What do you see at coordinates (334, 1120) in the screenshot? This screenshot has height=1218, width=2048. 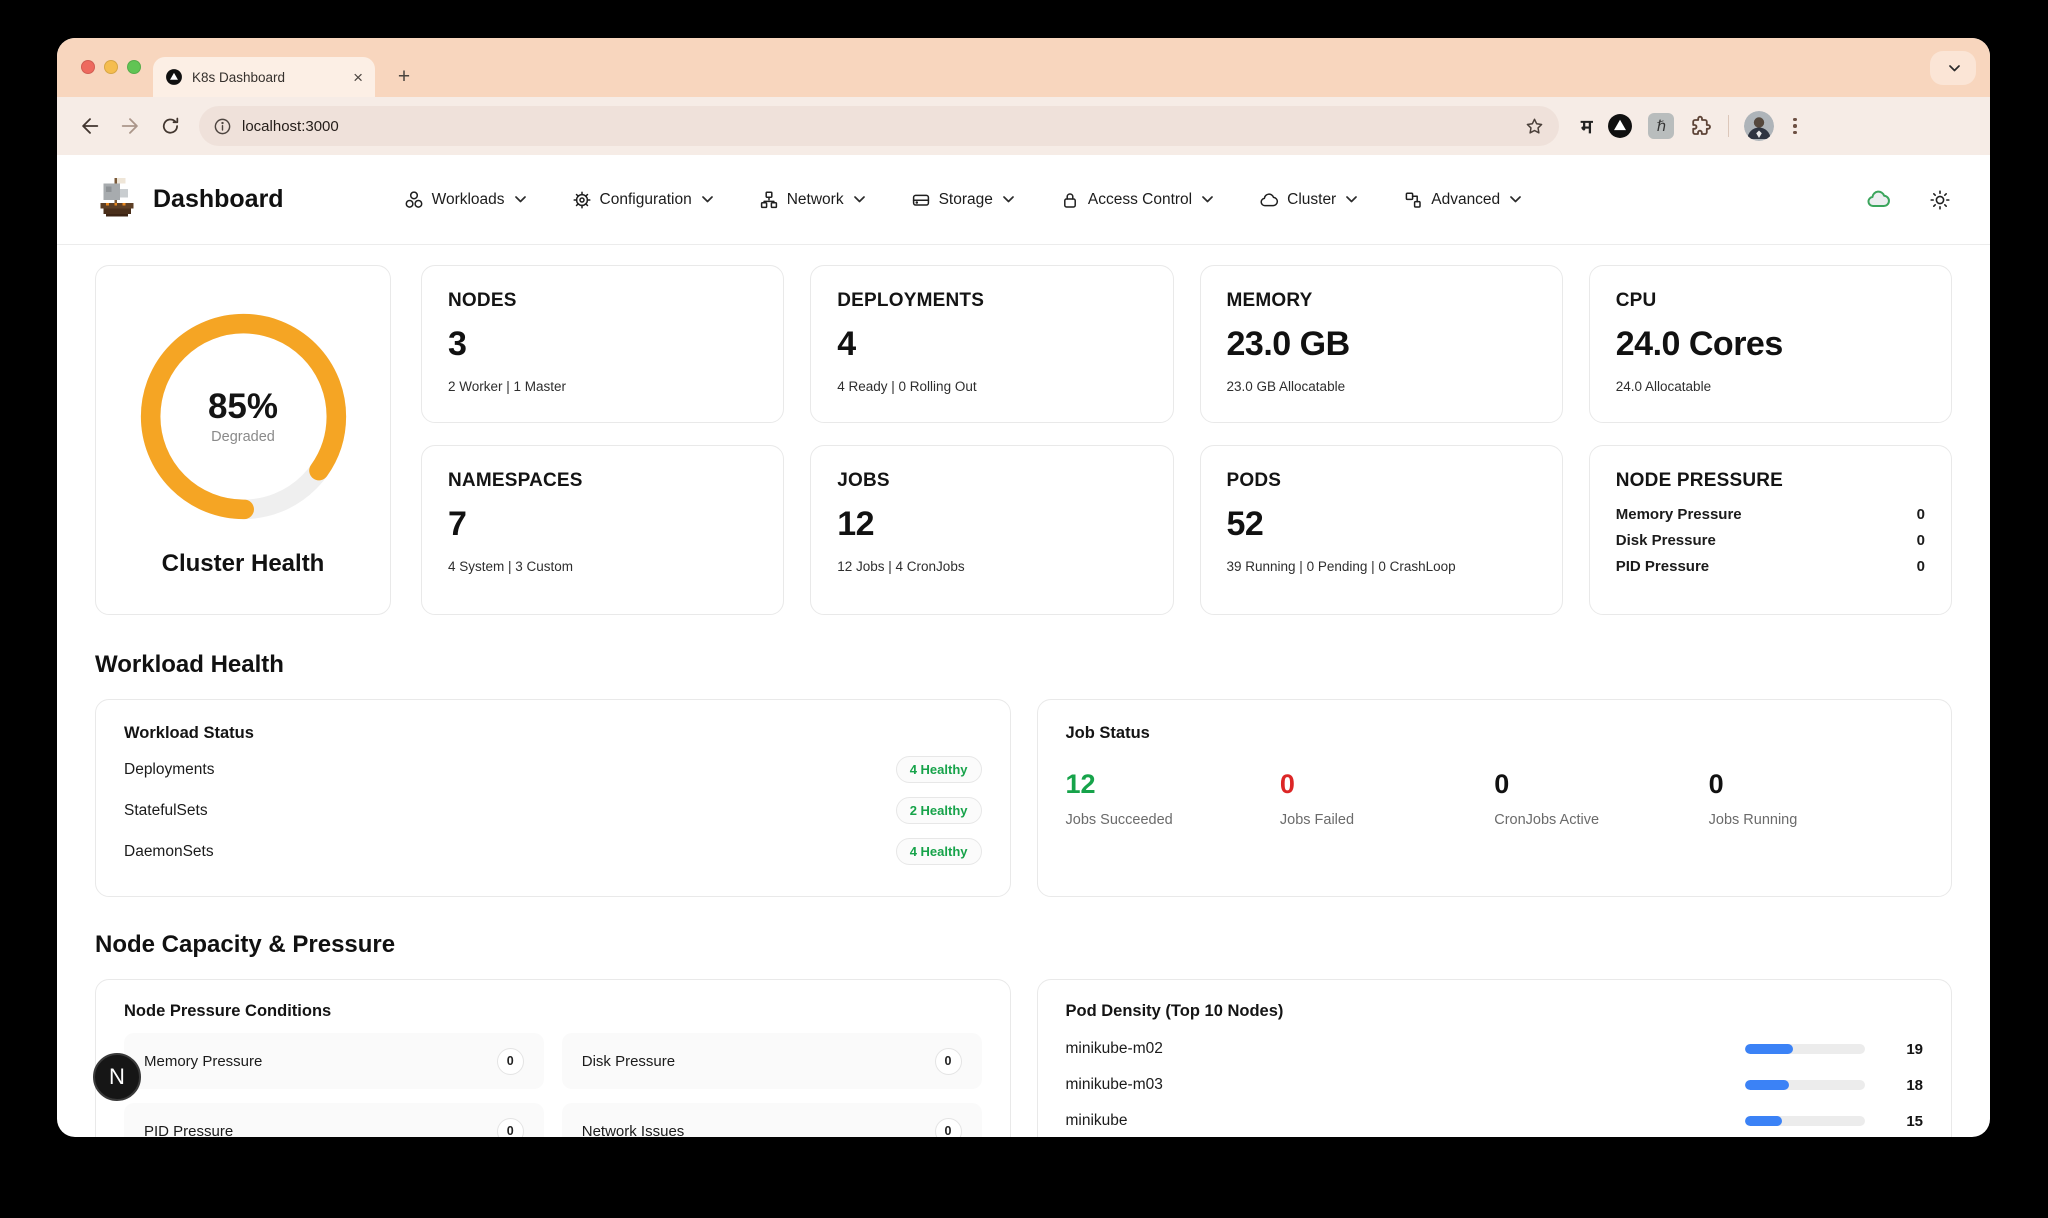 I see `pressure-tile-pid: PID Pressure 0` at bounding box center [334, 1120].